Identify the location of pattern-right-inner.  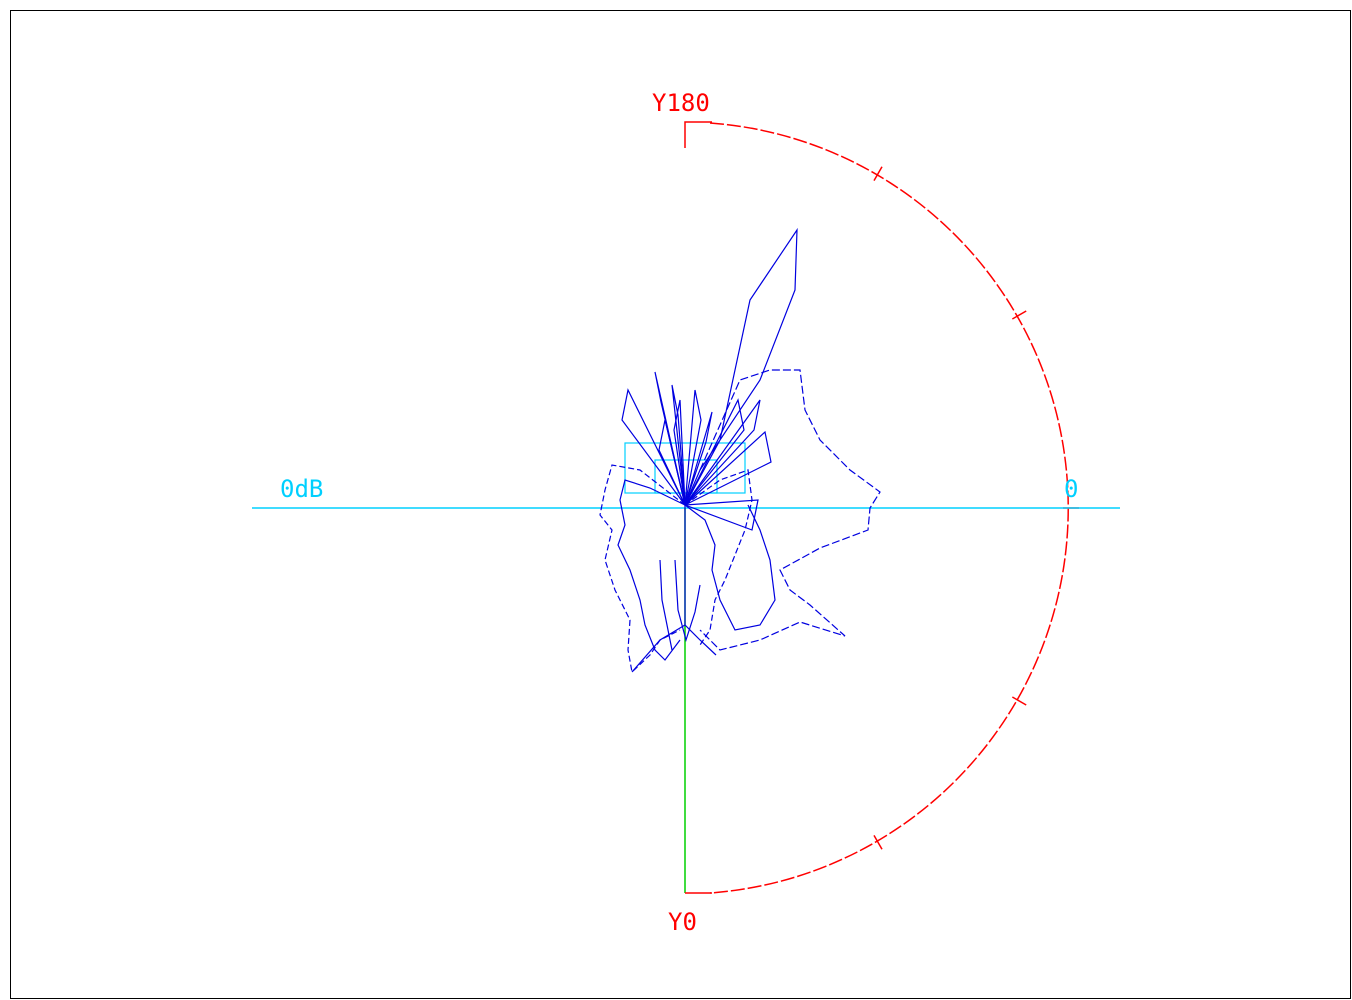
(718, 557).